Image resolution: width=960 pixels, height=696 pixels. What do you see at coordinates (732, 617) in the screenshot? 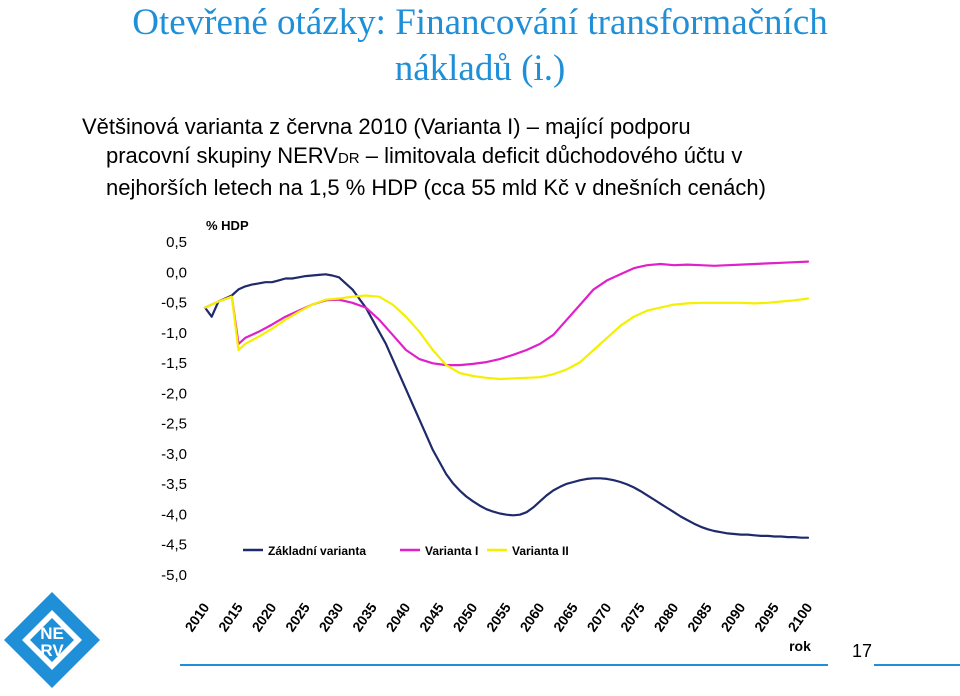
I see `x-tick-label: 2090` at bounding box center [732, 617].